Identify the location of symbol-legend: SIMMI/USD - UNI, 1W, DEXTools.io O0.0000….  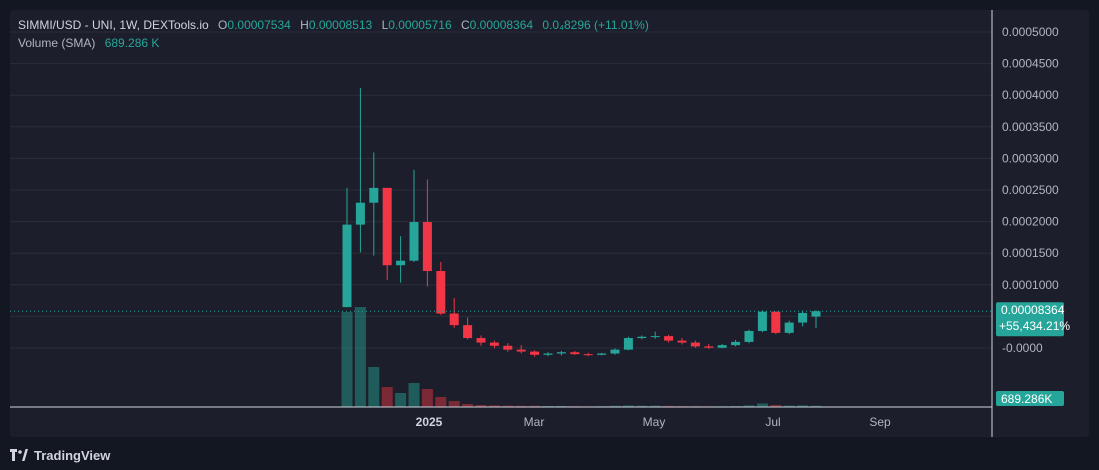
(333, 34).